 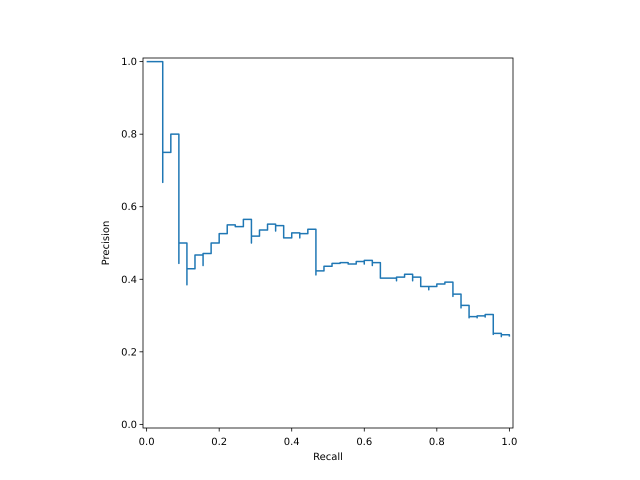 I want to click on y-axis-title: Precision, so click(x=106, y=243).